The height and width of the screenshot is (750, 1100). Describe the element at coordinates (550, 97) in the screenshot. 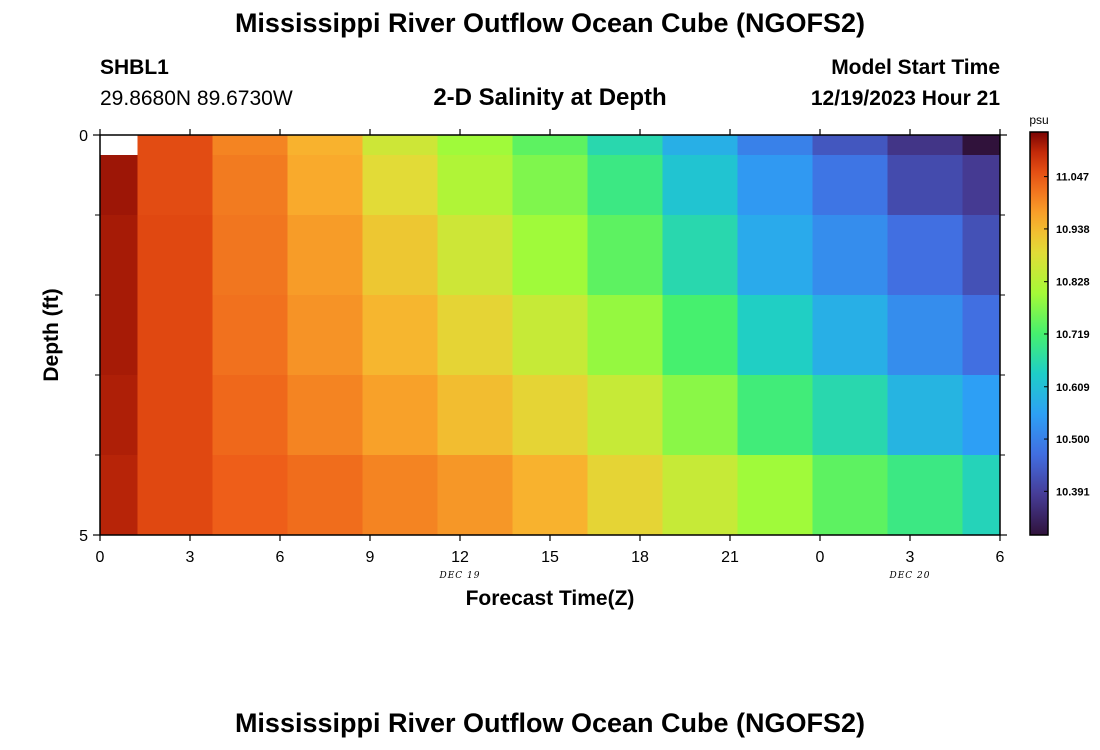

I see `chart-subtitle: 2-D Salinity at Depth` at that location.